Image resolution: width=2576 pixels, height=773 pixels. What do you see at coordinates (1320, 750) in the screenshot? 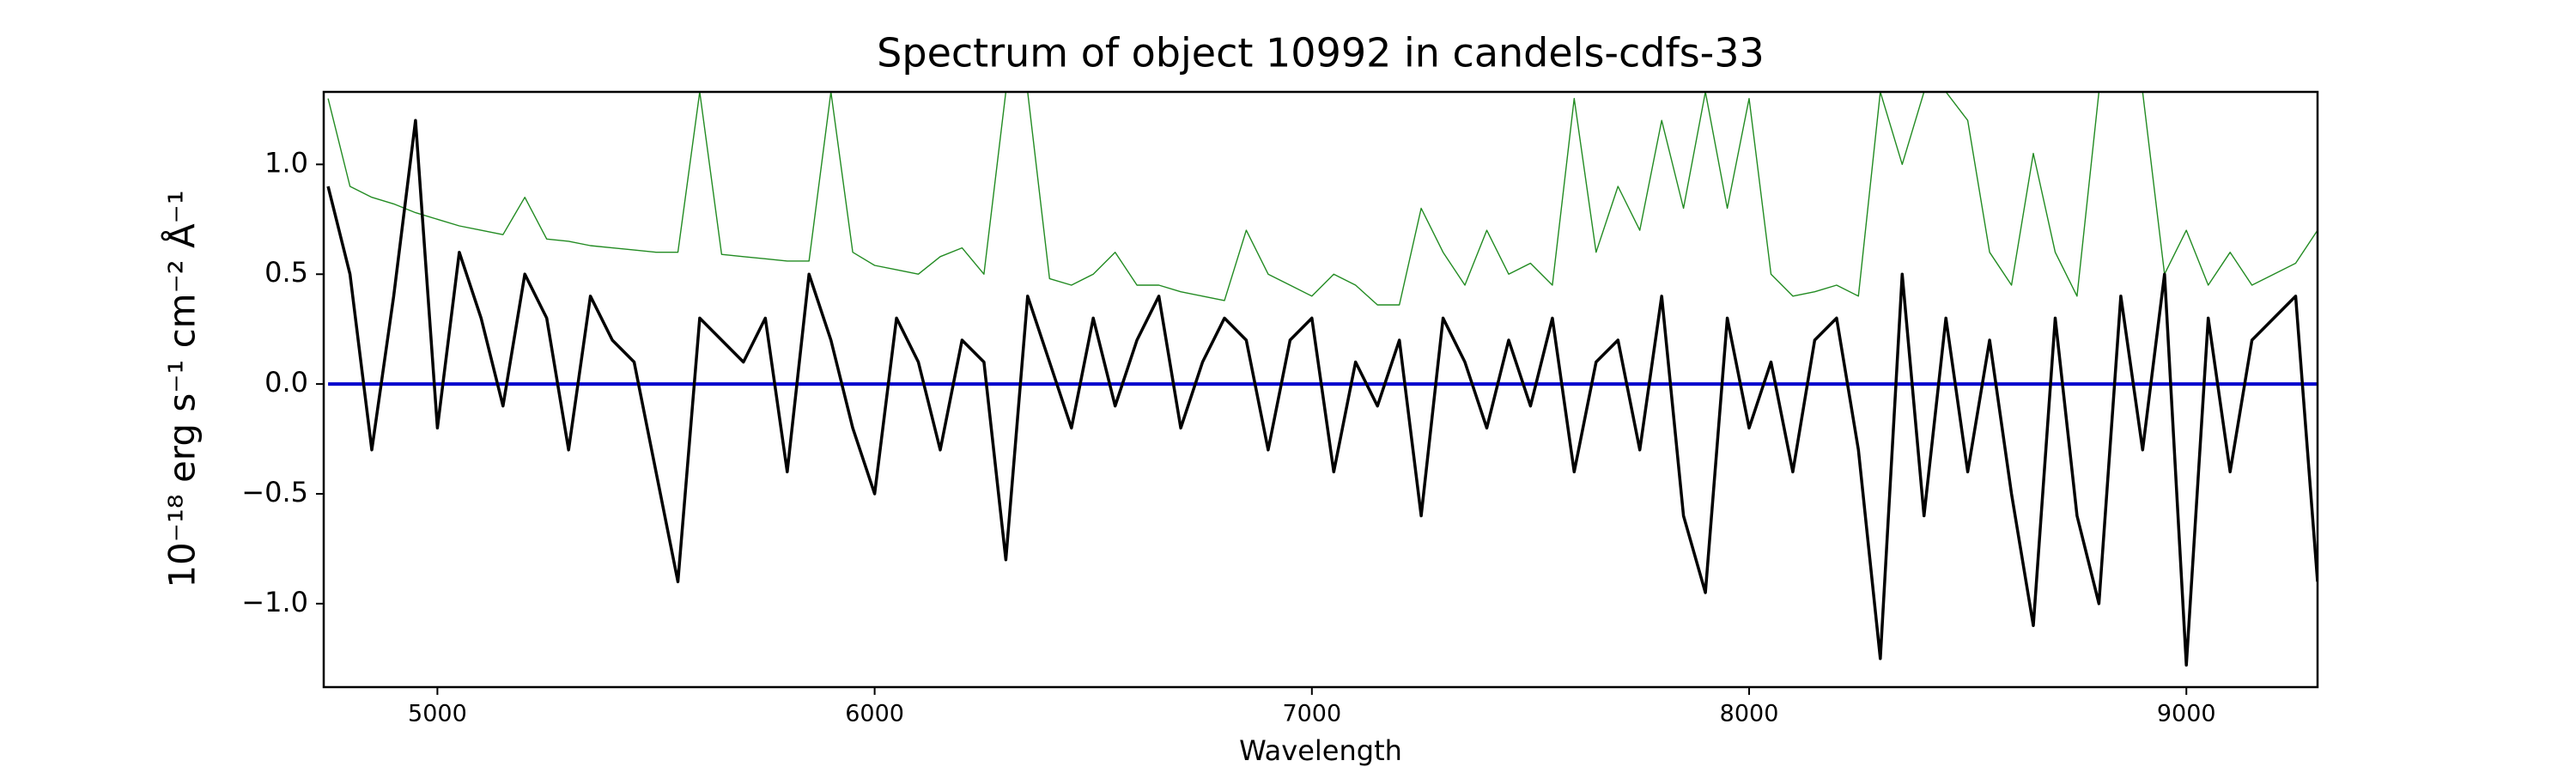
I see `x-axis-label: Wavelength` at bounding box center [1320, 750].